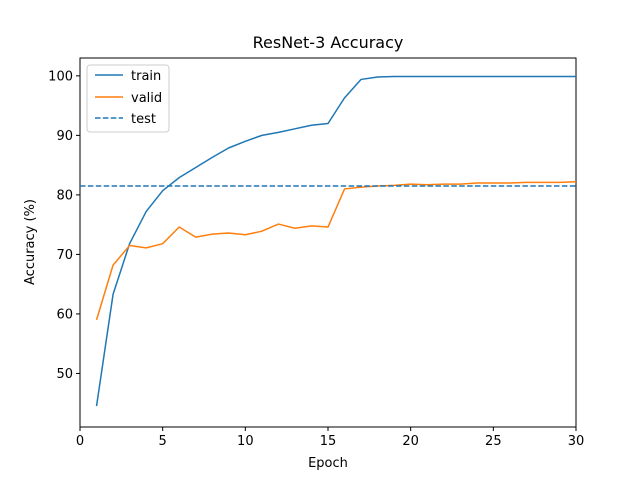 Image resolution: width=640 pixels, height=485 pixels. Describe the element at coordinates (576, 441) in the screenshot. I see `x-tick-label: 30` at that location.